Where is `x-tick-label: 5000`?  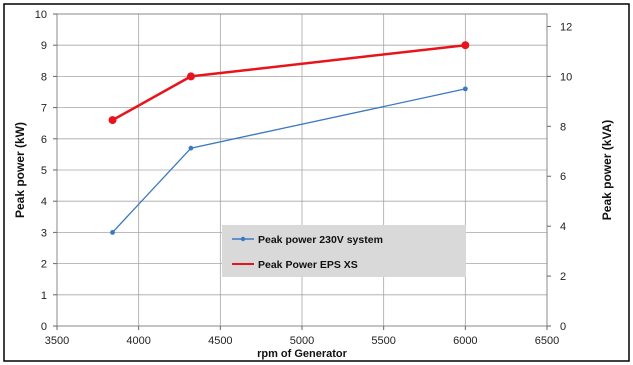 x-tick-label: 5000 is located at coordinates (302, 341).